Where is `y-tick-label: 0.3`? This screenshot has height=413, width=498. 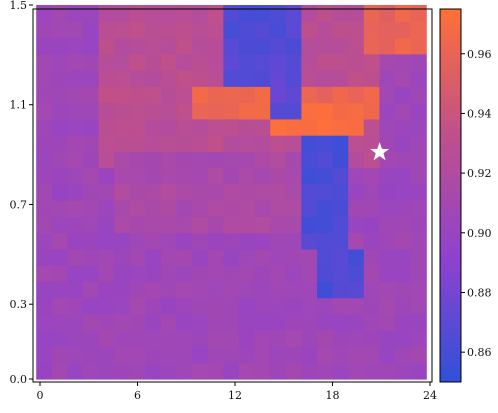
y-tick-label: 0.3 is located at coordinates (19, 304).